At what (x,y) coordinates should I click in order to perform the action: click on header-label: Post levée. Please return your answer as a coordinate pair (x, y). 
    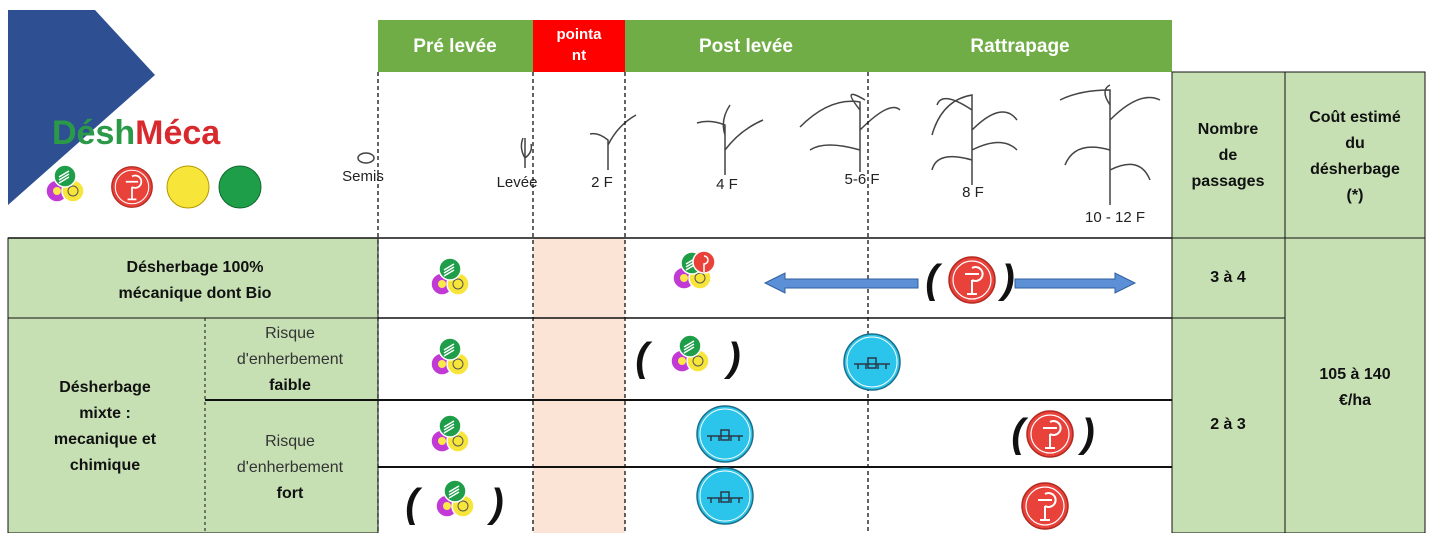
    Looking at the image, I should click on (746, 46).